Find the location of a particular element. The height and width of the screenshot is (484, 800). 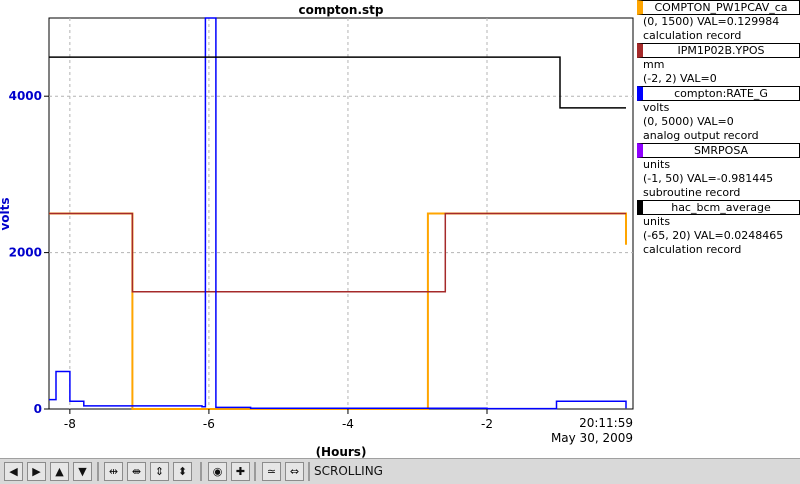

timestamp-time: 20:11:59 is located at coordinates (606, 423).